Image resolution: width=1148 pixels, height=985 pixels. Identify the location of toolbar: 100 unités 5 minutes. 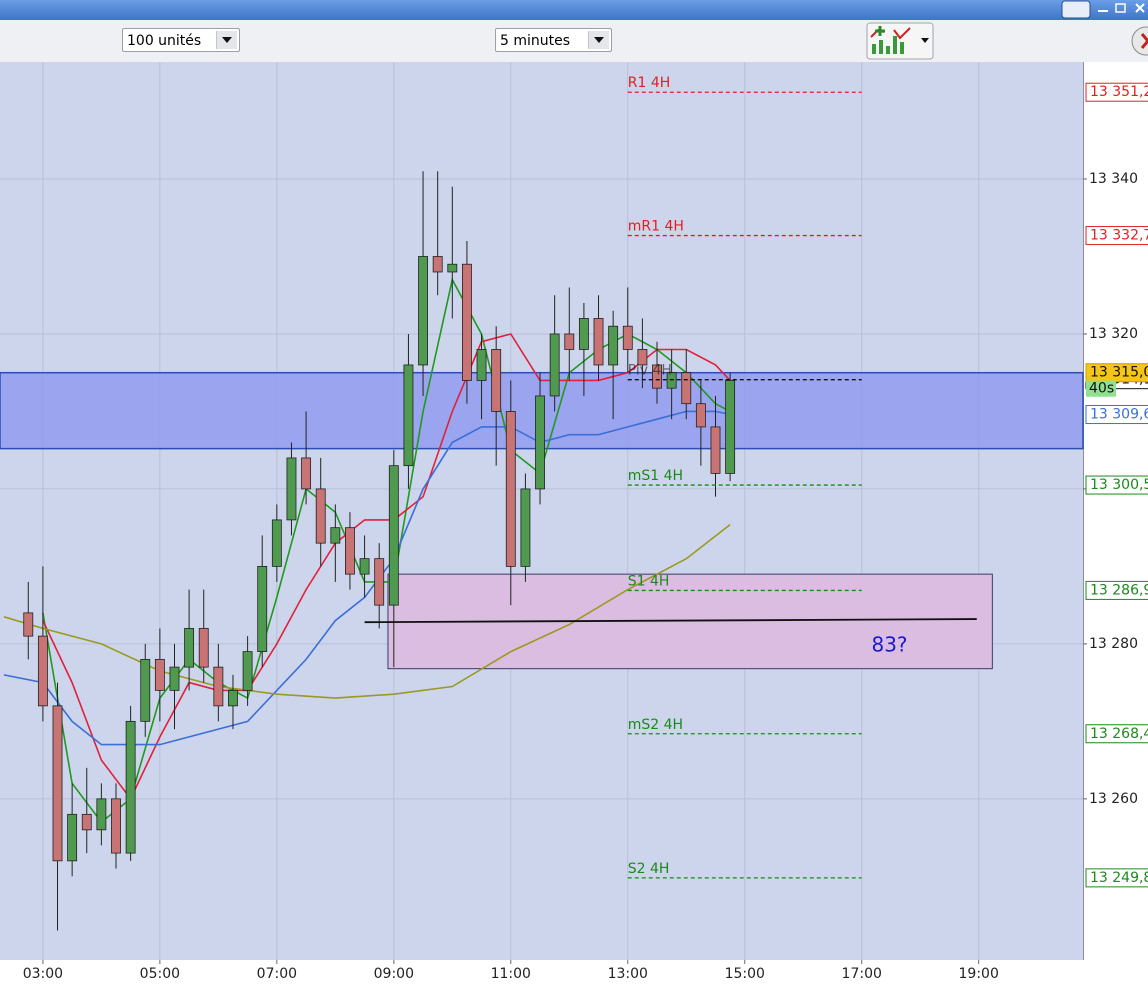
(574, 41).